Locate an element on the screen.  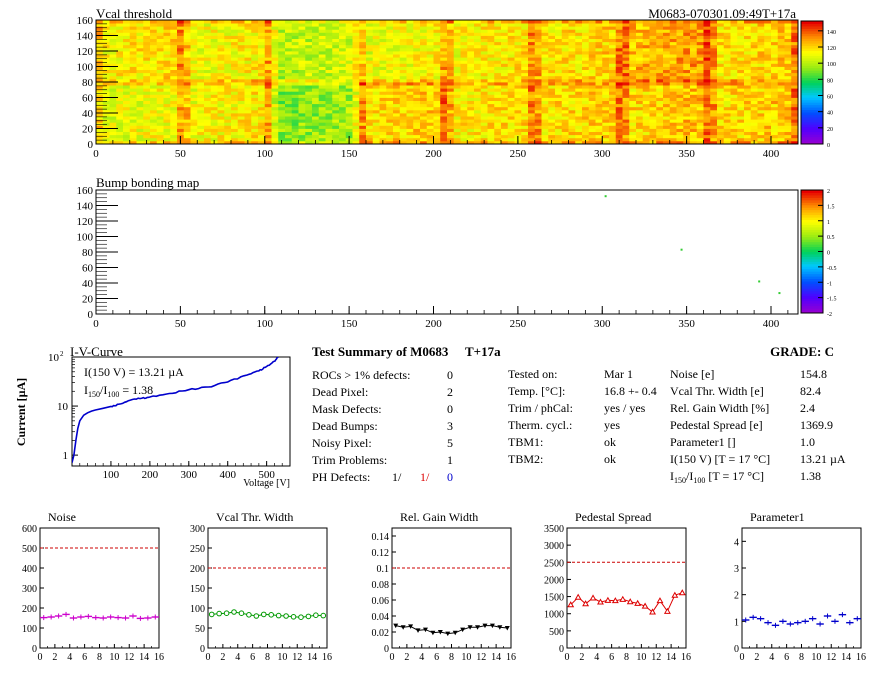
roc-chart-x-tick-label: 6 is located at coordinates (436, 657).